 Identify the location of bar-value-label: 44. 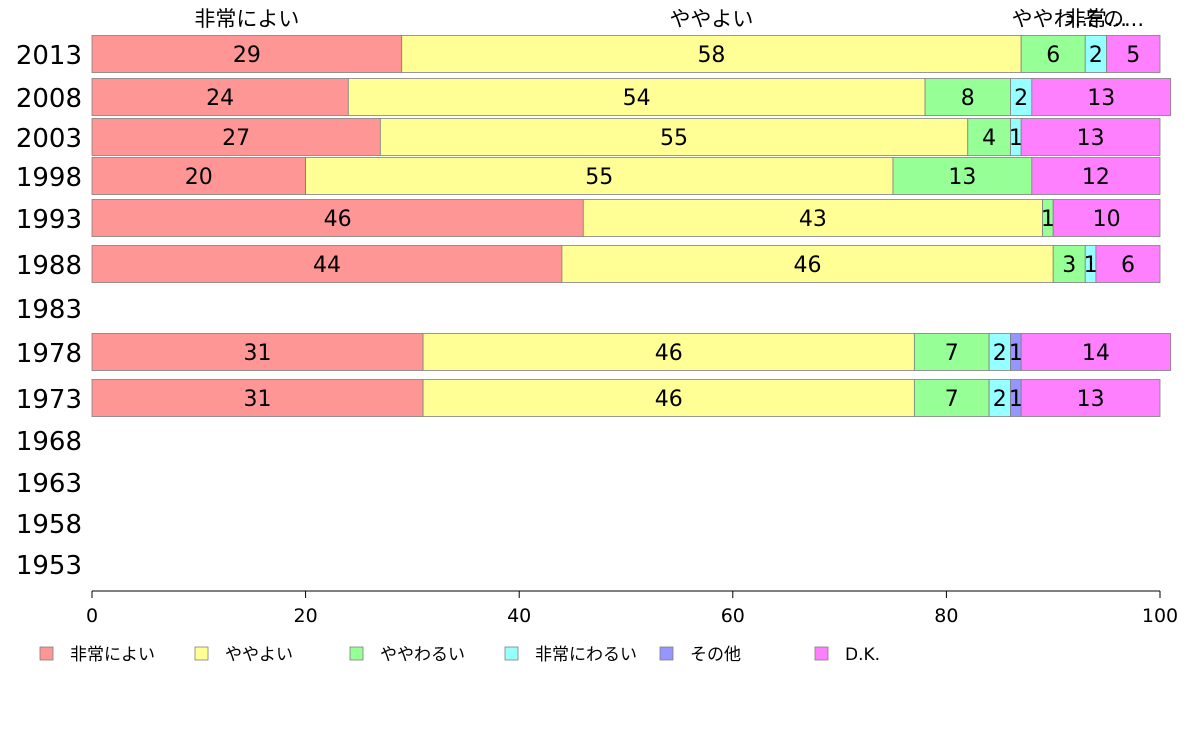
(327, 265).